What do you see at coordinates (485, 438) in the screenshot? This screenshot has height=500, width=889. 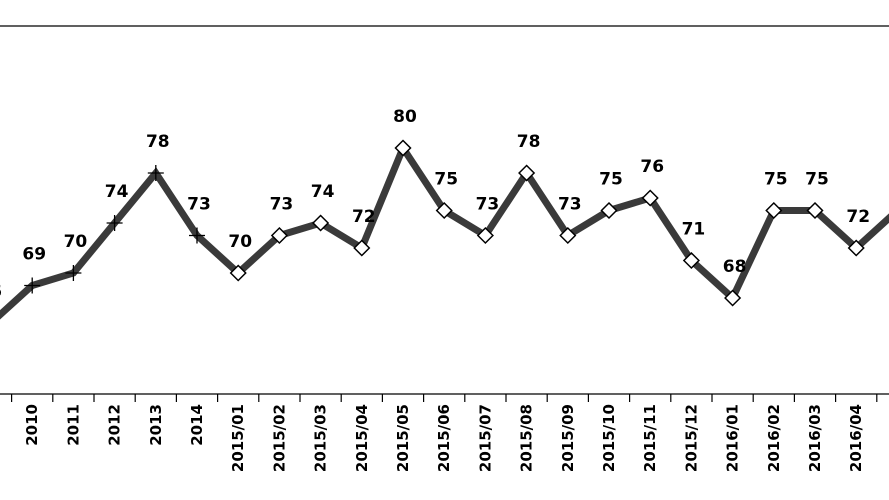 I see `x-tick-label: 2015/07` at bounding box center [485, 438].